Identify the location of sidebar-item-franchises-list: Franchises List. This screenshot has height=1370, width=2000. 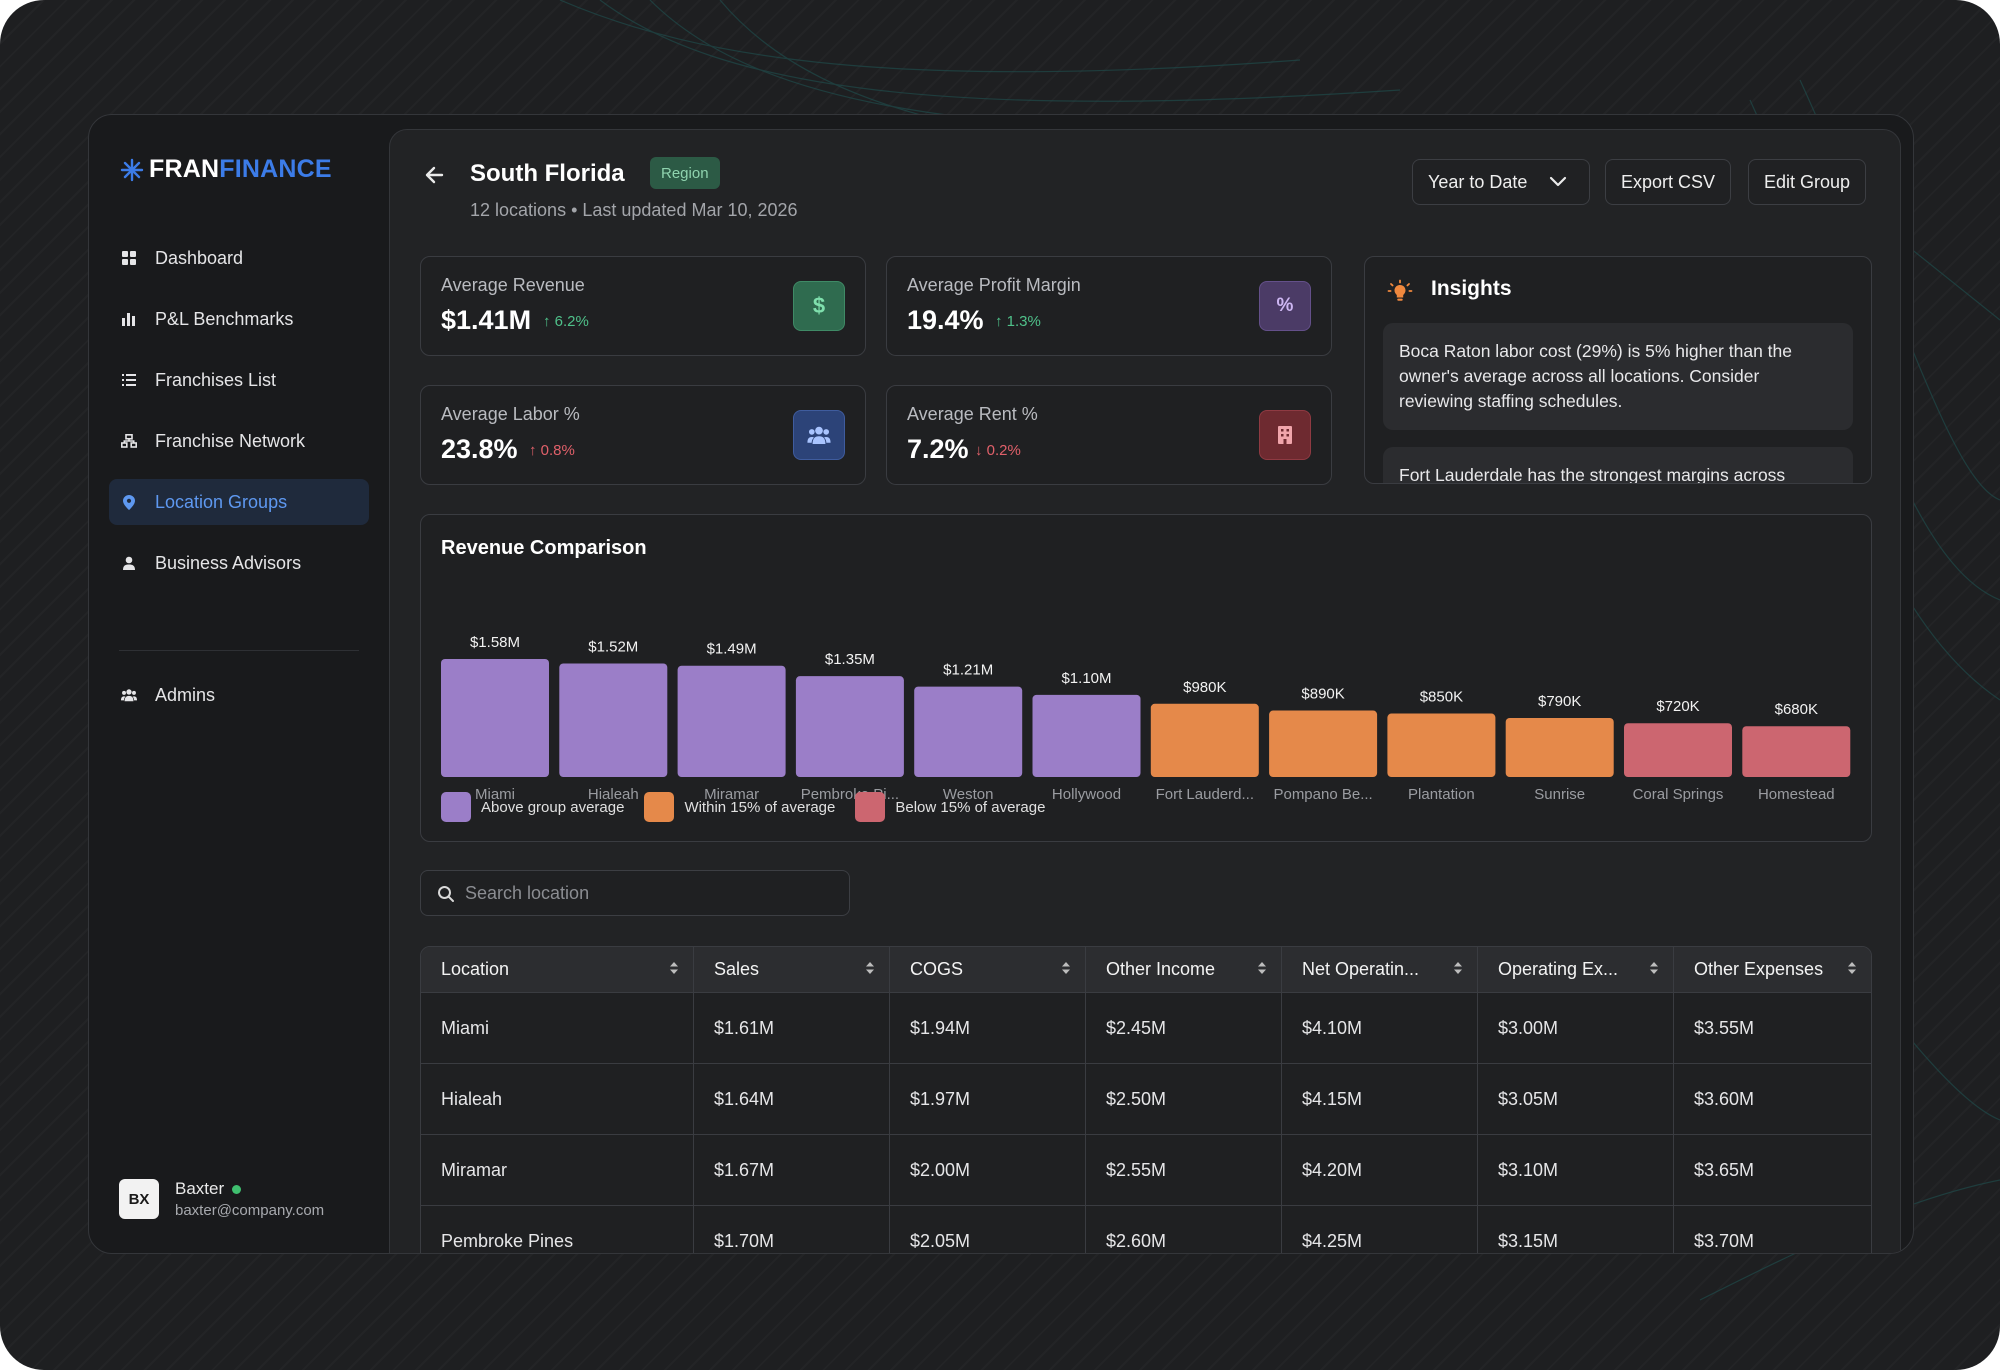
(239, 380).